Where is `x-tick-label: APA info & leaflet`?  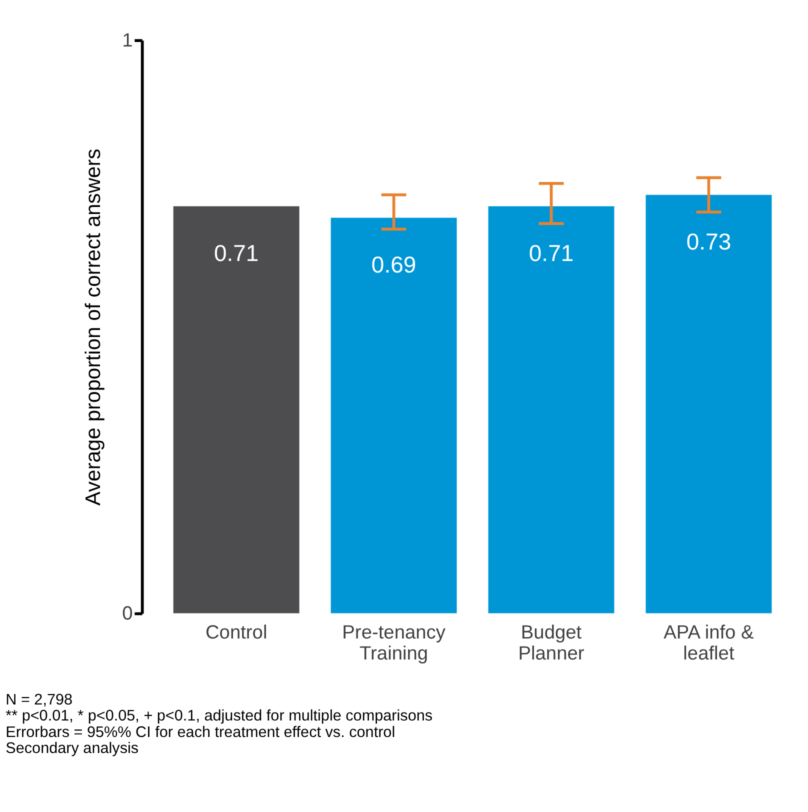
x-tick-label: APA info & leaflet is located at coordinates (709, 643).